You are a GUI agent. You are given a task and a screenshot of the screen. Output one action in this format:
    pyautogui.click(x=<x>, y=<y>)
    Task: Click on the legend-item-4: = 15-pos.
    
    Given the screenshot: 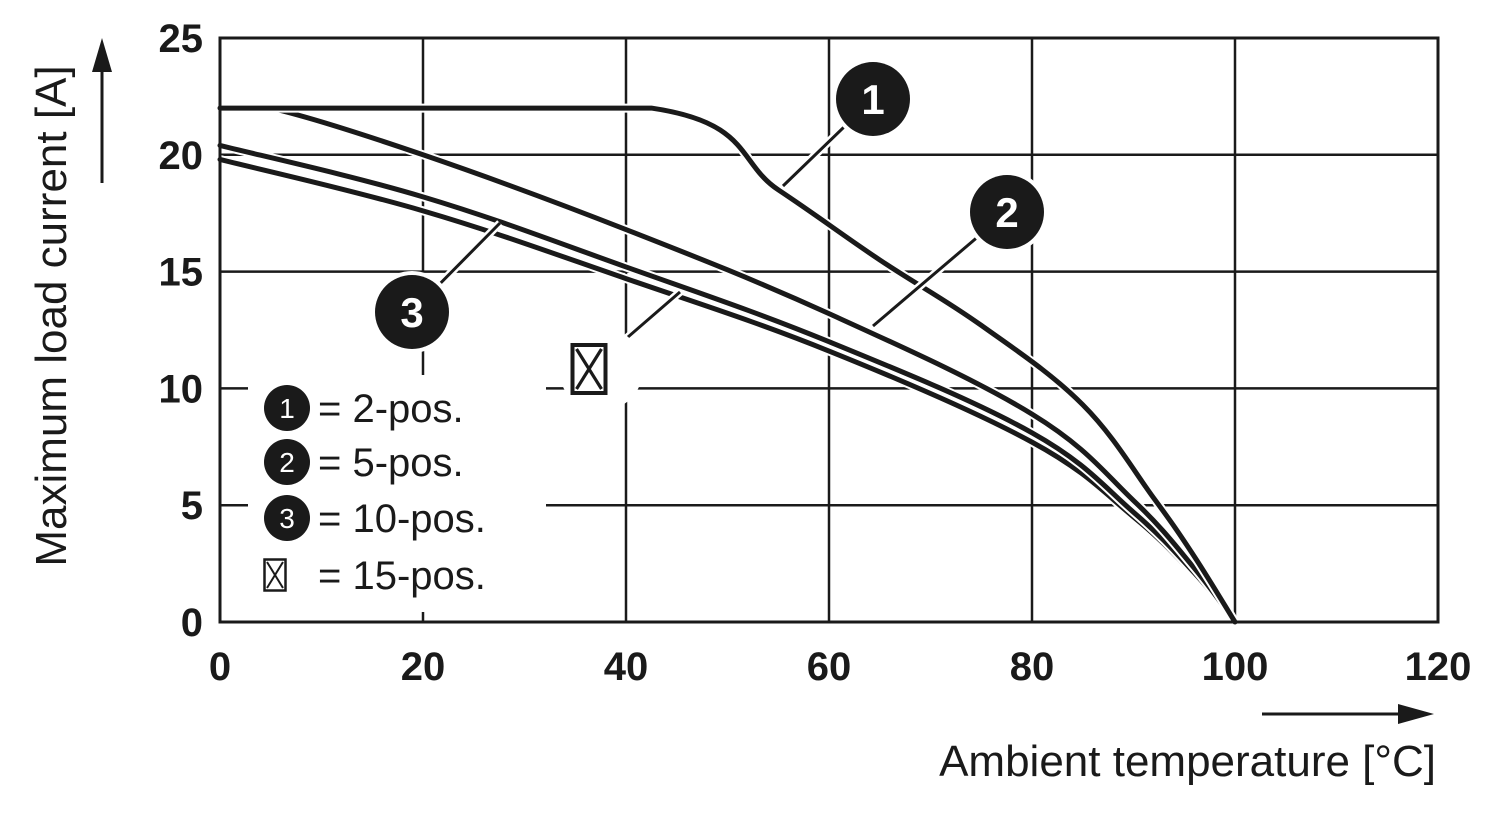 What is the action you would take?
    pyautogui.click(x=374, y=576)
    